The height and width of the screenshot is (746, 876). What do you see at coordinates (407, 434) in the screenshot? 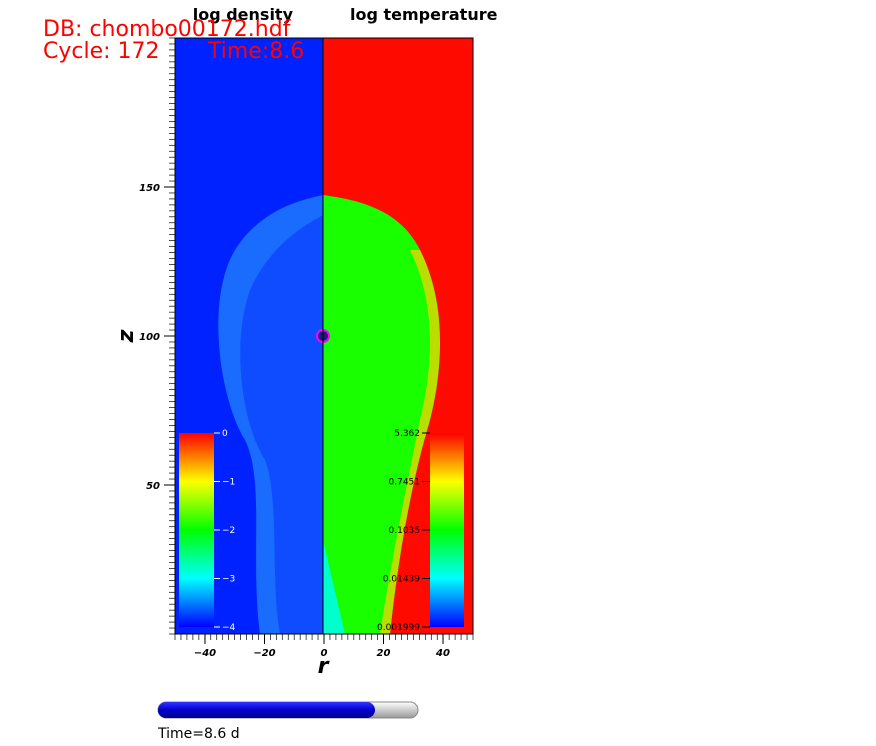
I see `temperature-legend-label: 5.362` at bounding box center [407, 434].